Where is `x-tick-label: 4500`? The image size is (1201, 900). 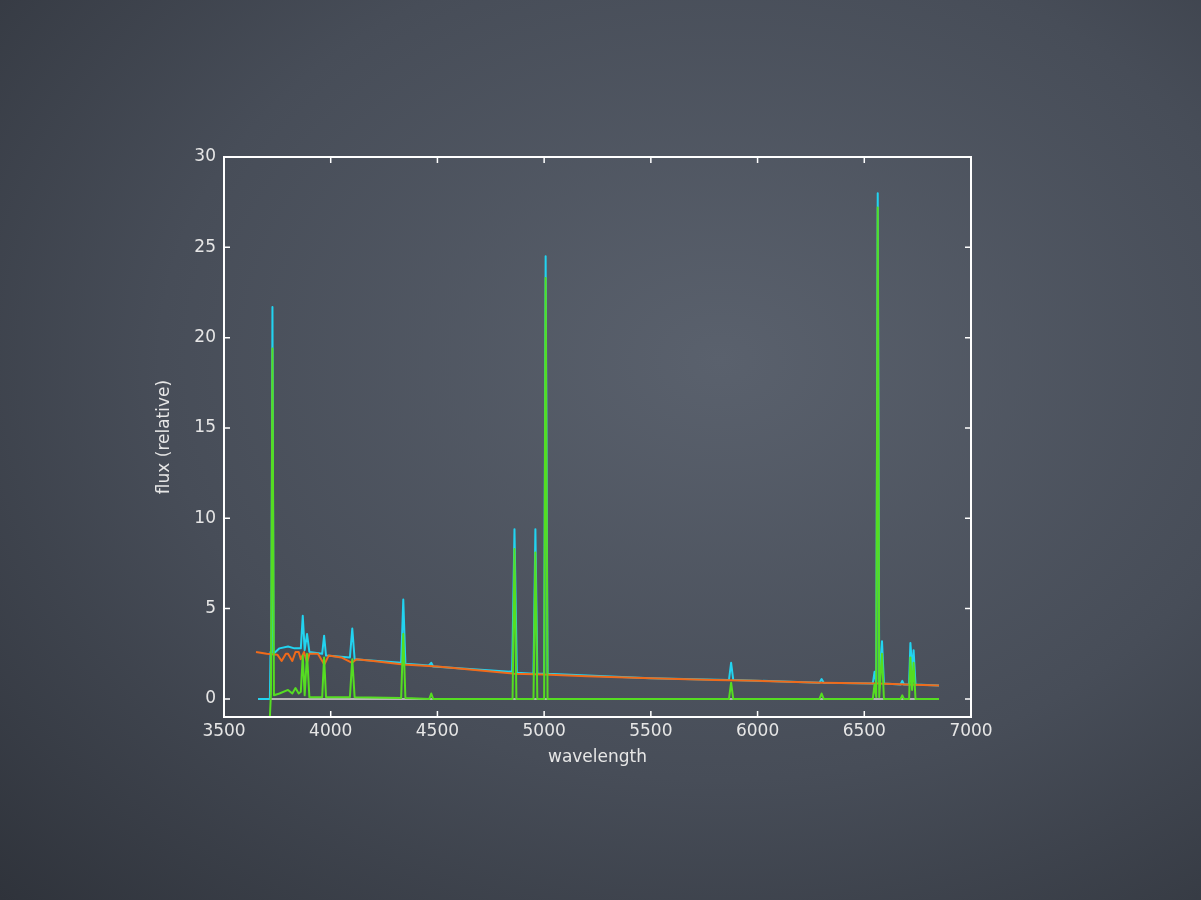
x-tick-label: 4500 is located at coordinates (437, 729).